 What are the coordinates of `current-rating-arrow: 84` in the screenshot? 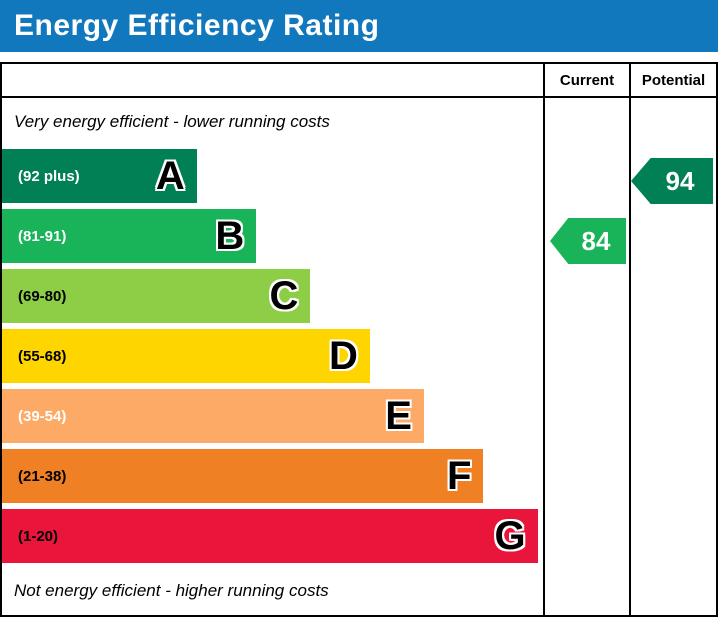 It's located at (588, 241).